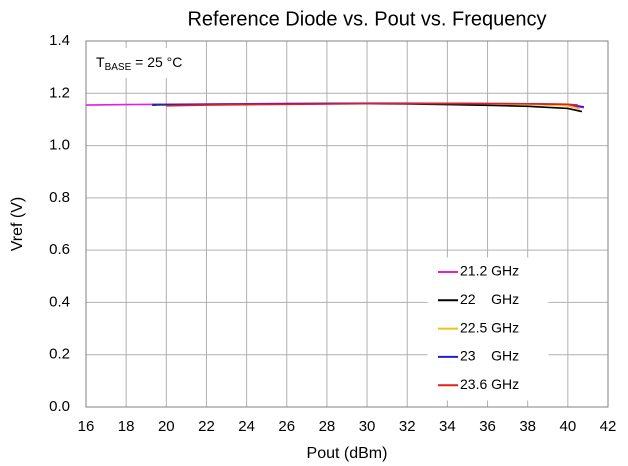 The width and height of the screenshot is (628, 466). I want to click on annotation-sub: BASE, so click(118, 67).